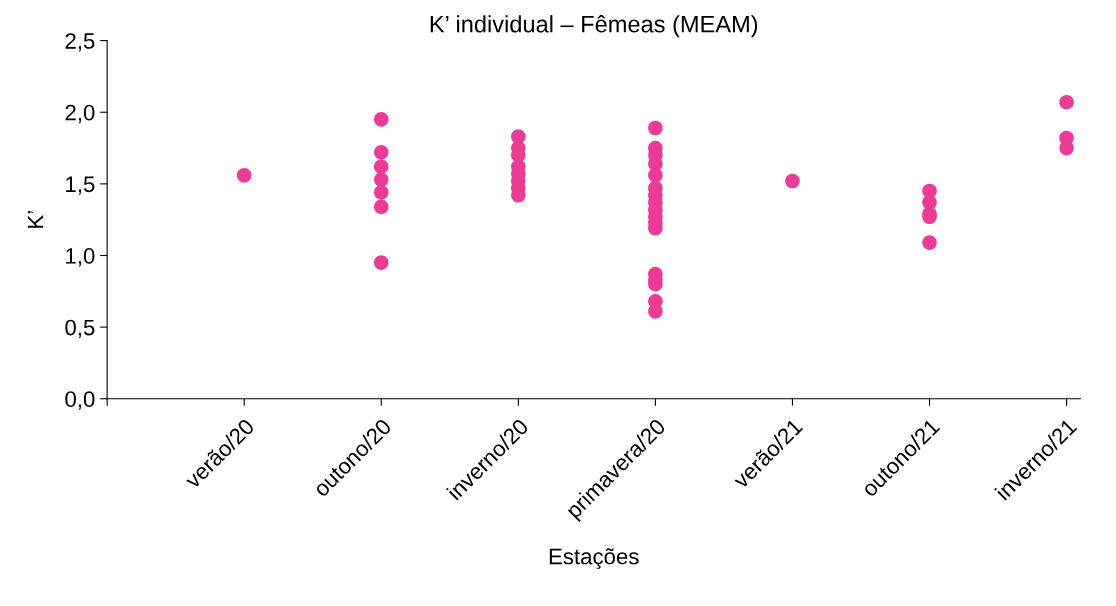 This screenshot has height=606, width=1116. Describe the element at coordinates (80, 257) in the screenshot. I see `y-tick-label: 1,0` at that location.